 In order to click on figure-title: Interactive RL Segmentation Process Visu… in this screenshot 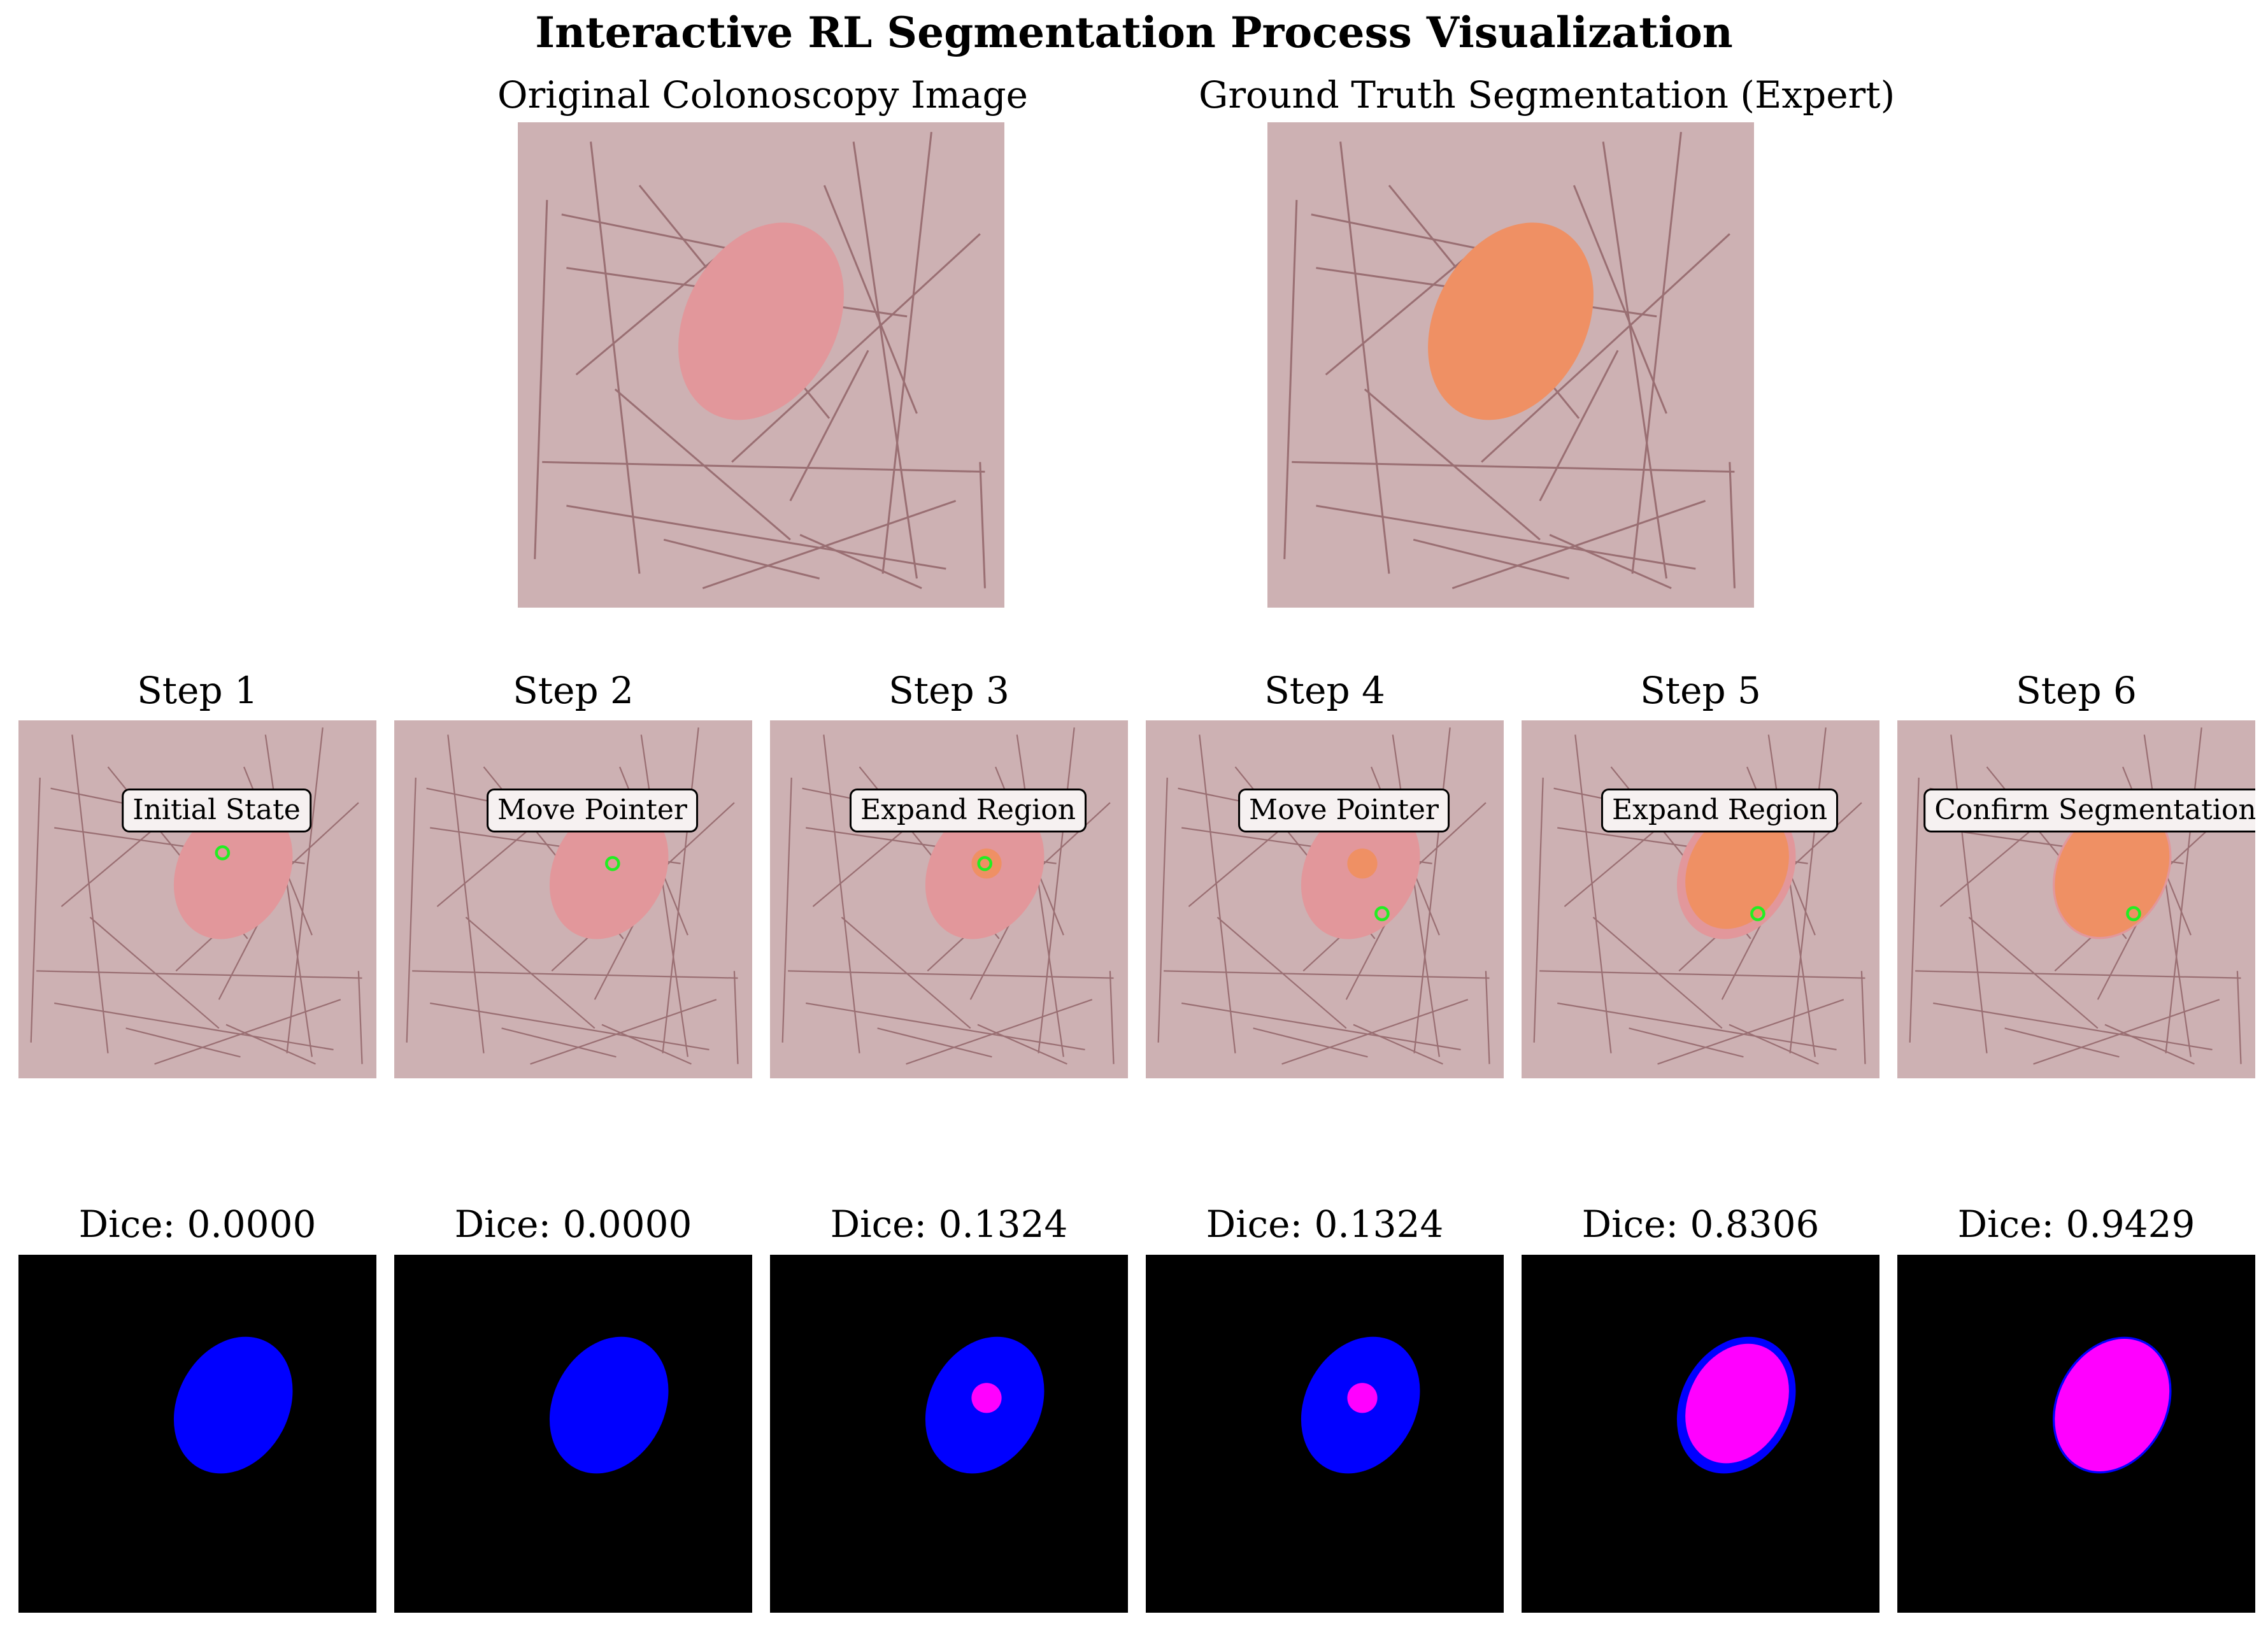, I will do `click(1134, 32)`.